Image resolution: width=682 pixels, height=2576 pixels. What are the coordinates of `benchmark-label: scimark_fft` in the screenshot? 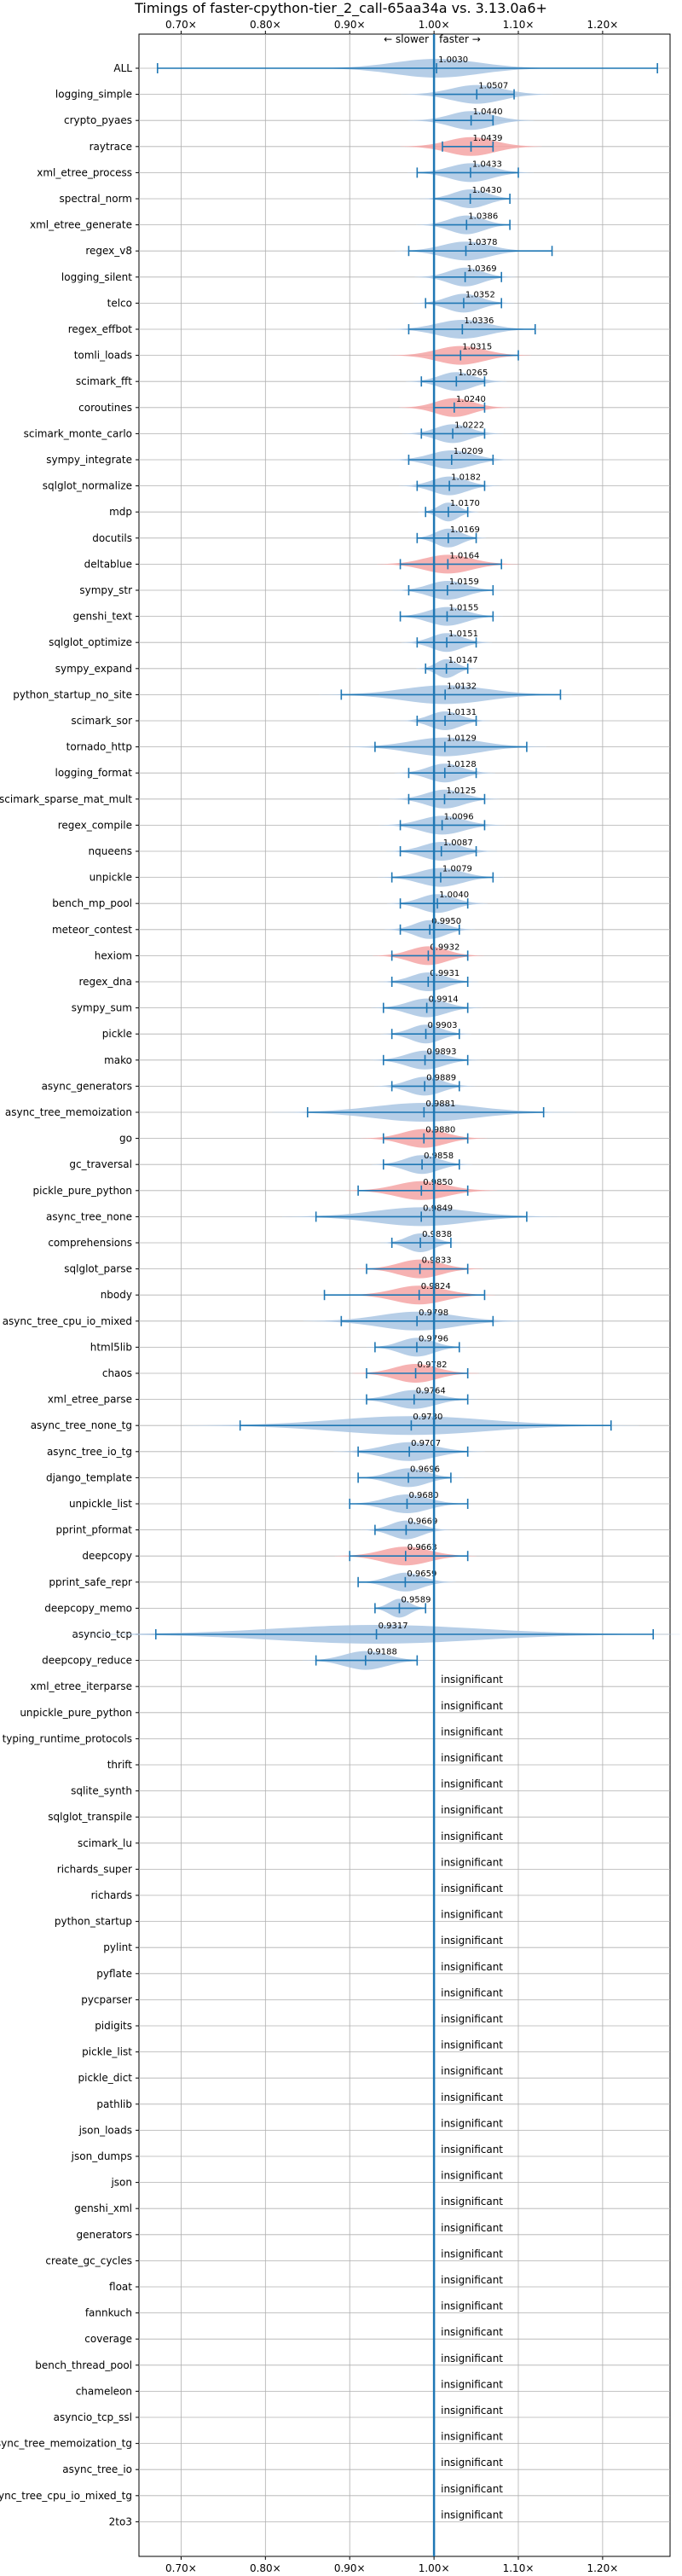 It's located at (104, 381).